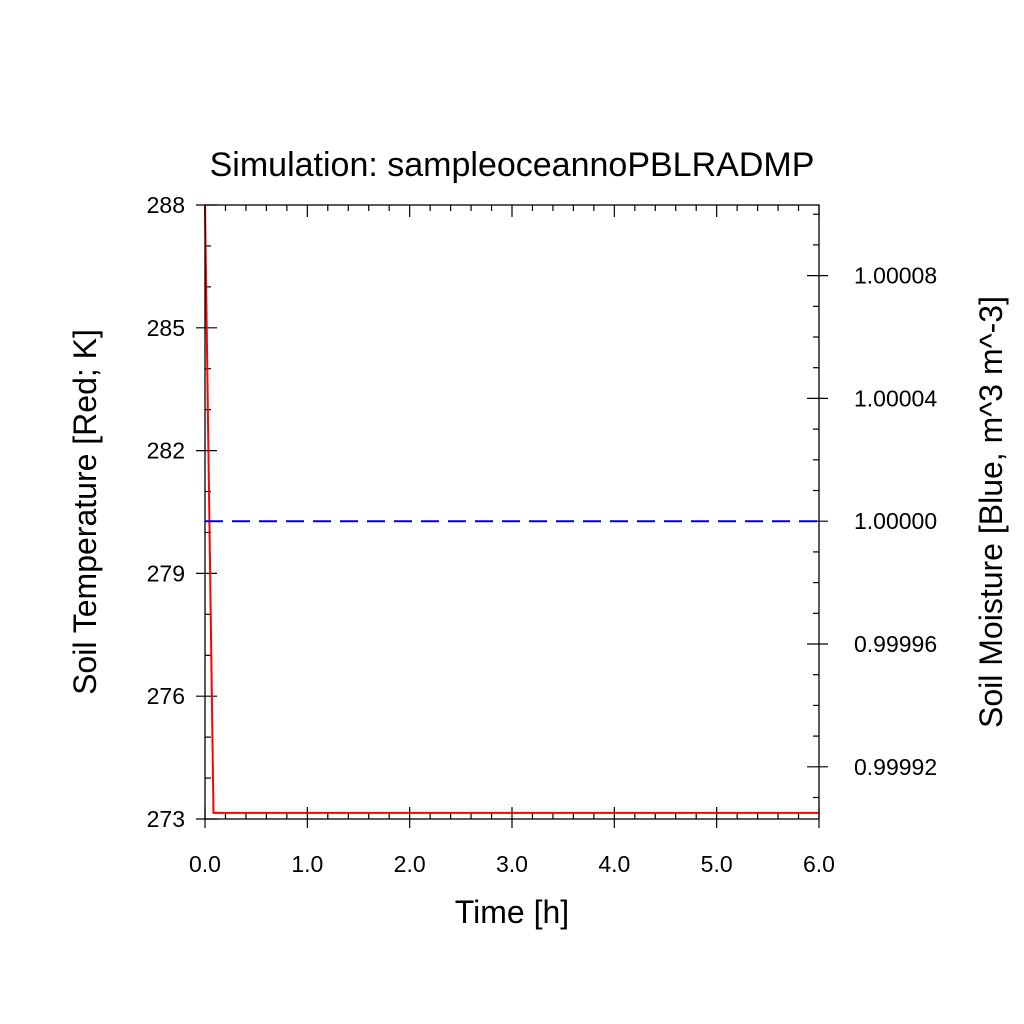  What do you see at coordinates (166, 328) in the screenshot?
I see `y-tick-label: 285` at bounding box center [166, 328].